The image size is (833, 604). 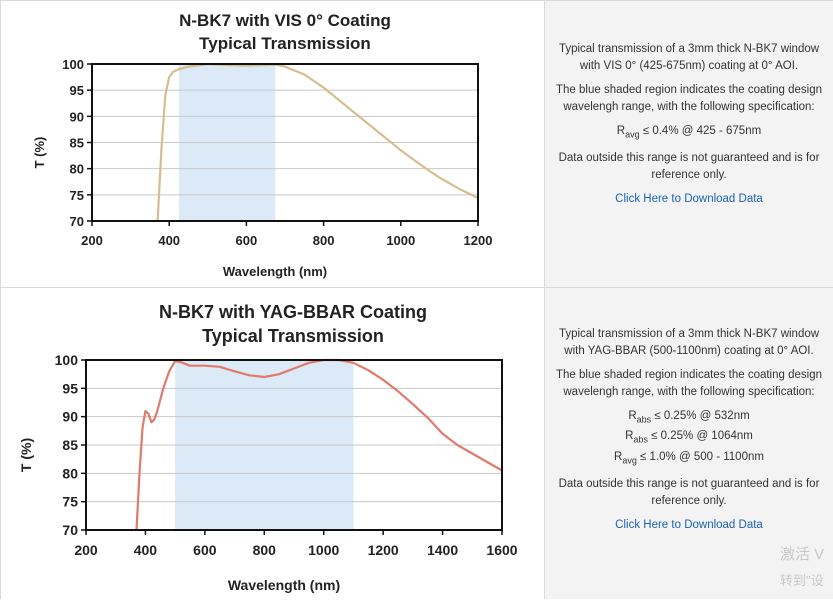 I want to click on spec-line: Rabs ≤ 0.25% @ 1064nm, so click(x=689, y=437).